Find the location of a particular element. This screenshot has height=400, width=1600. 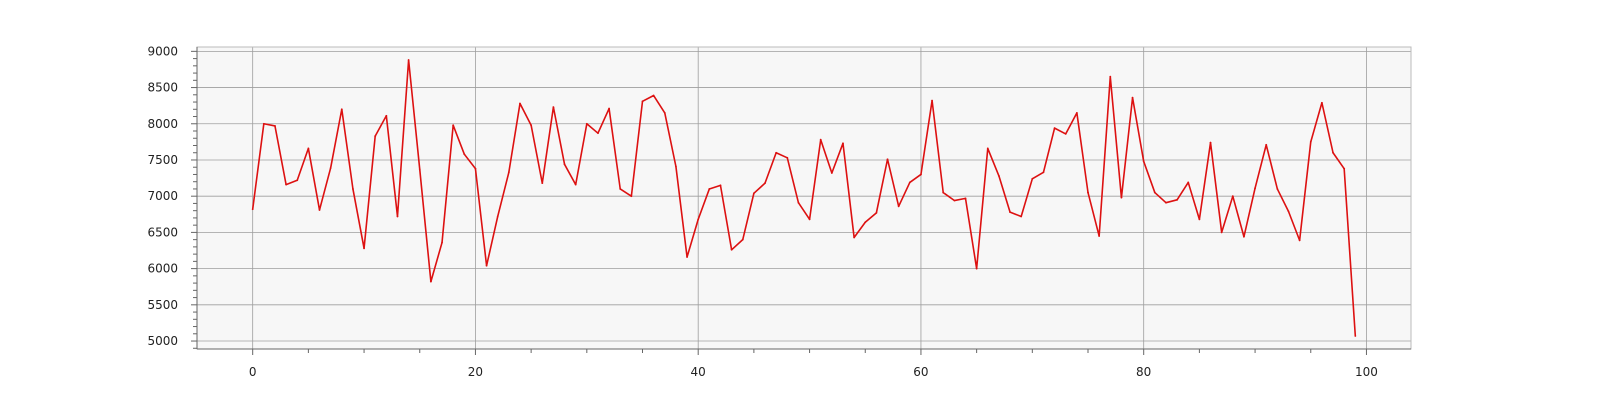

y-tick-label: 5000 is located at coordinates (162, 341).